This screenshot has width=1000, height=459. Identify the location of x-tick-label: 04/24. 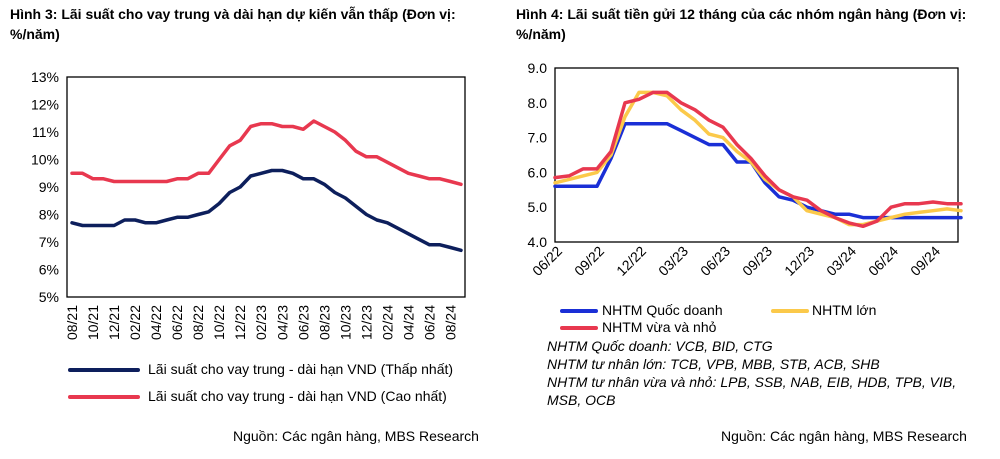
(408, 322).